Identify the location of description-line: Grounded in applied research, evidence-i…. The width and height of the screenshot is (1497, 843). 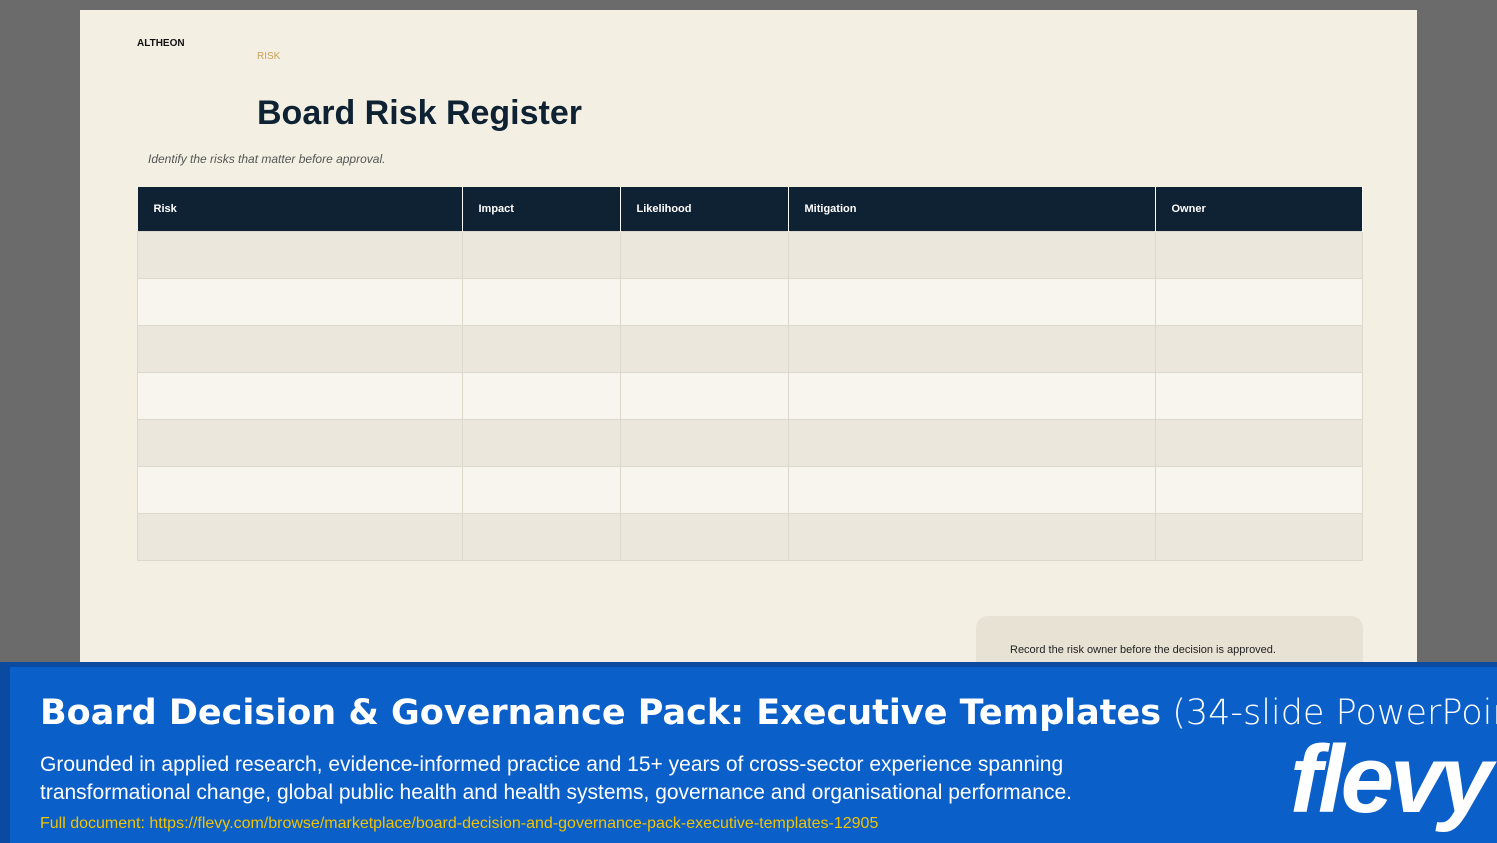
(552, 764).